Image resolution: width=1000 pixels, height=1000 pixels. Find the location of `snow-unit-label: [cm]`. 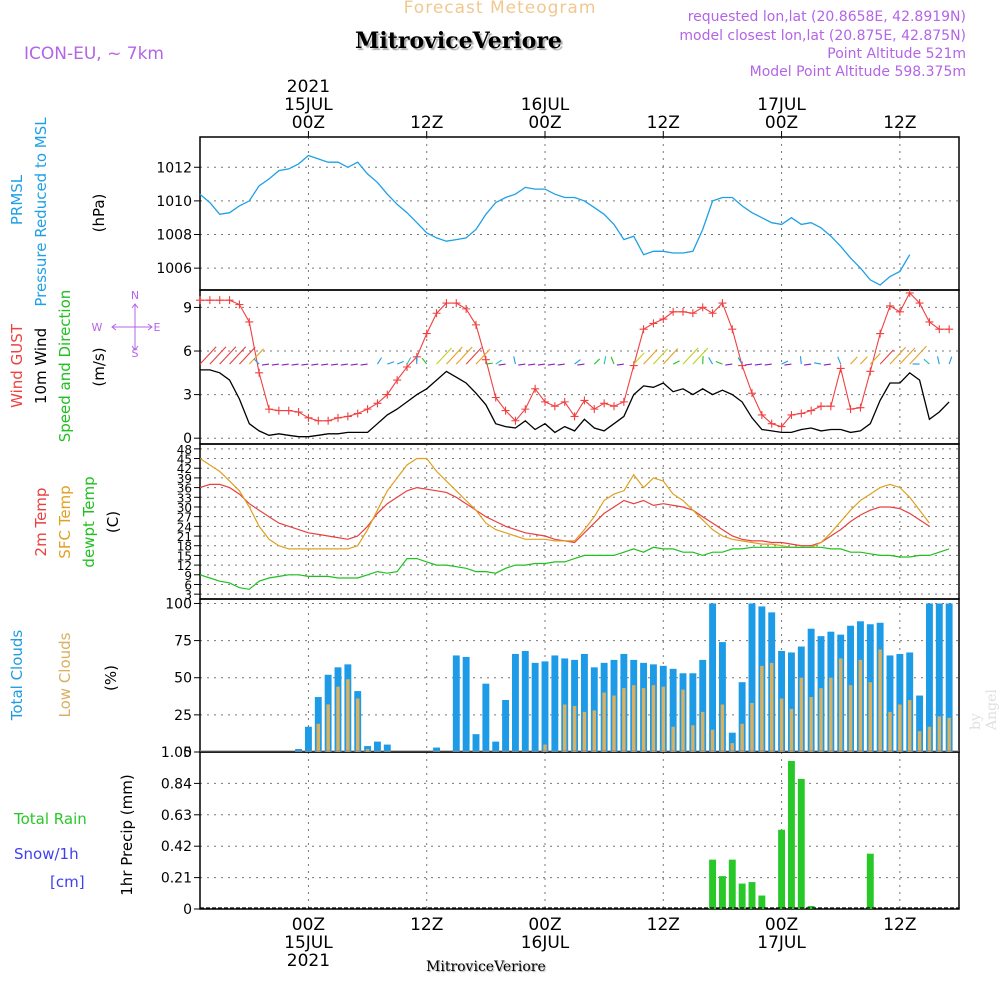

snow-unit-label: [cm] is located at coordinates (67, 882).